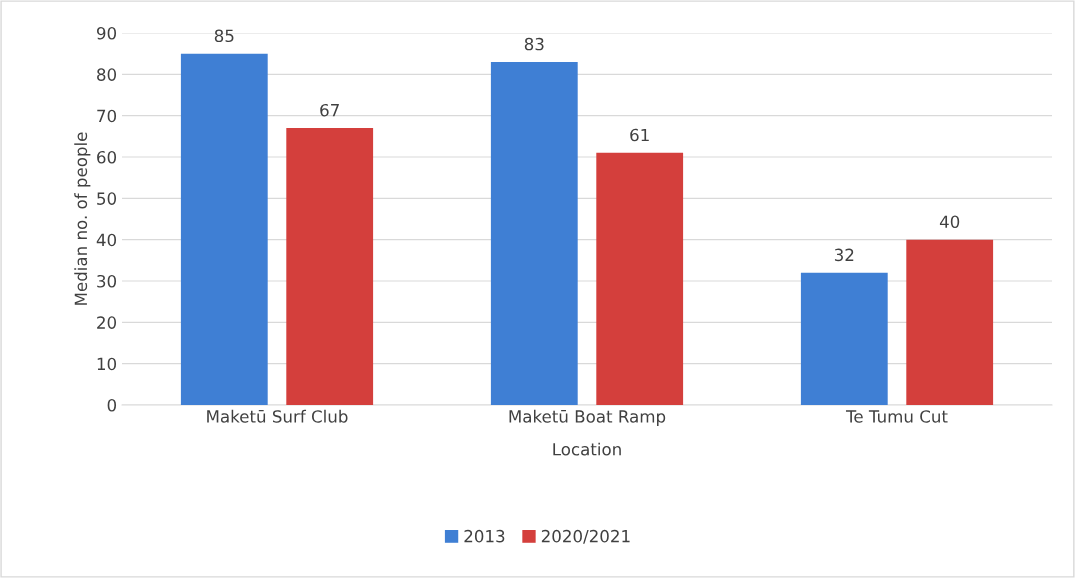  What do you see at coordinates (224, 36) in the screenshot?
I see `data-label: 85` at bounding box center [224, 36].